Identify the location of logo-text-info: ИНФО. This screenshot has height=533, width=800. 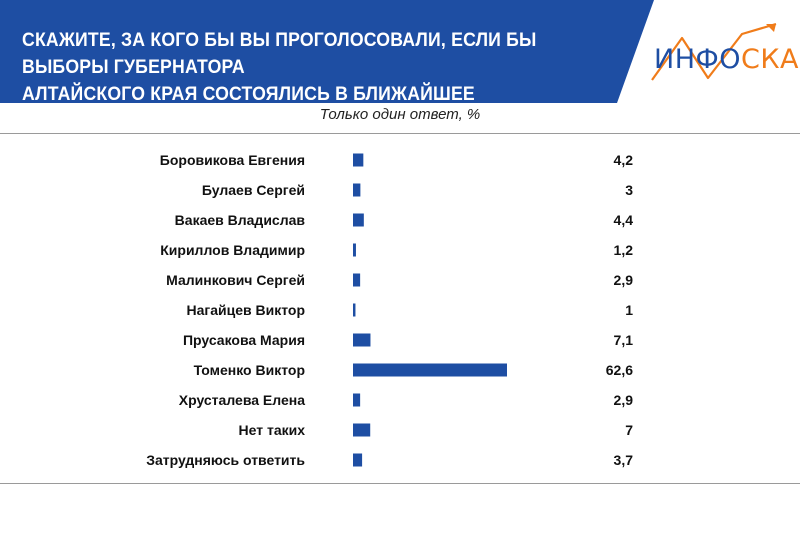
(697, 59).